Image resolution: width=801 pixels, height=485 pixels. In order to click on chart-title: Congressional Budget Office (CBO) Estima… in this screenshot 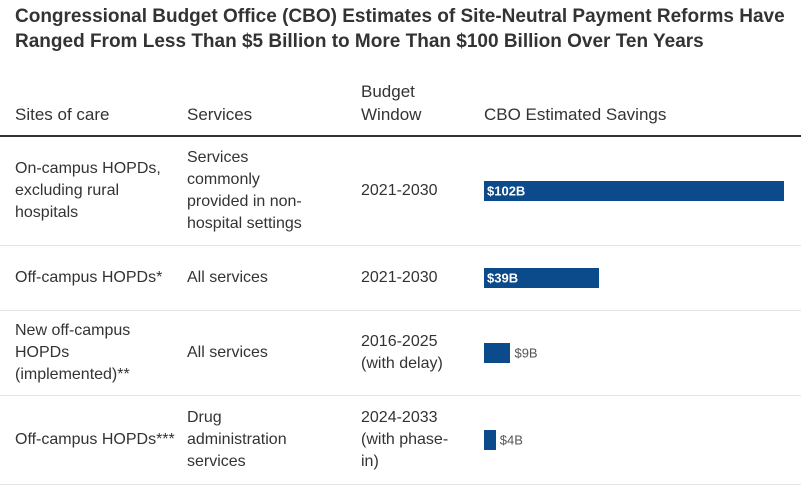, I will do `click(400, 29)`.